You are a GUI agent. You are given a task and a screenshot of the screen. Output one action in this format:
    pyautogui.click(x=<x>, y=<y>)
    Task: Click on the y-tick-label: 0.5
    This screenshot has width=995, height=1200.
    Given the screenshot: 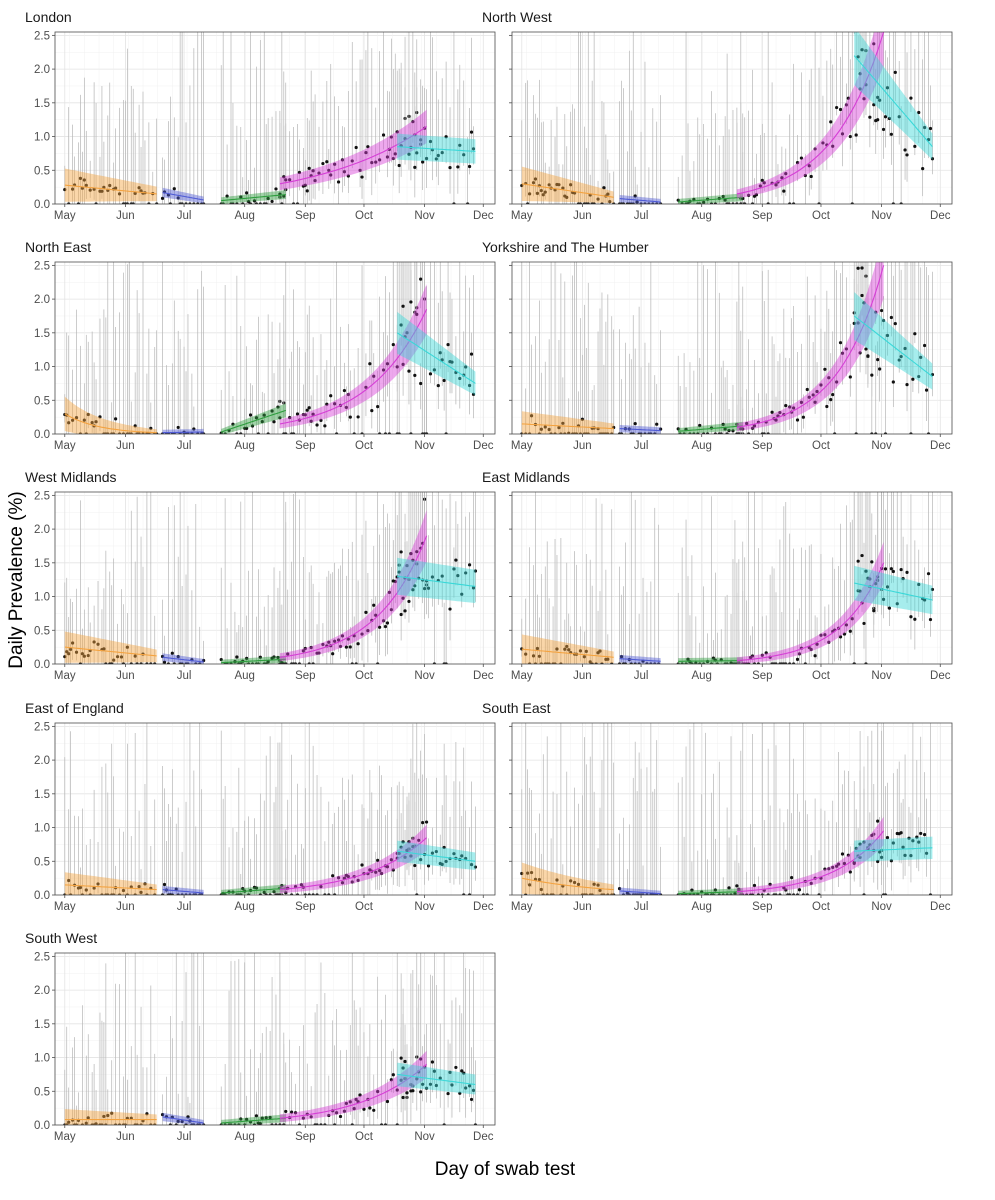 What is the action you would take?
    pyautogui.click(x=42, y=862)
    